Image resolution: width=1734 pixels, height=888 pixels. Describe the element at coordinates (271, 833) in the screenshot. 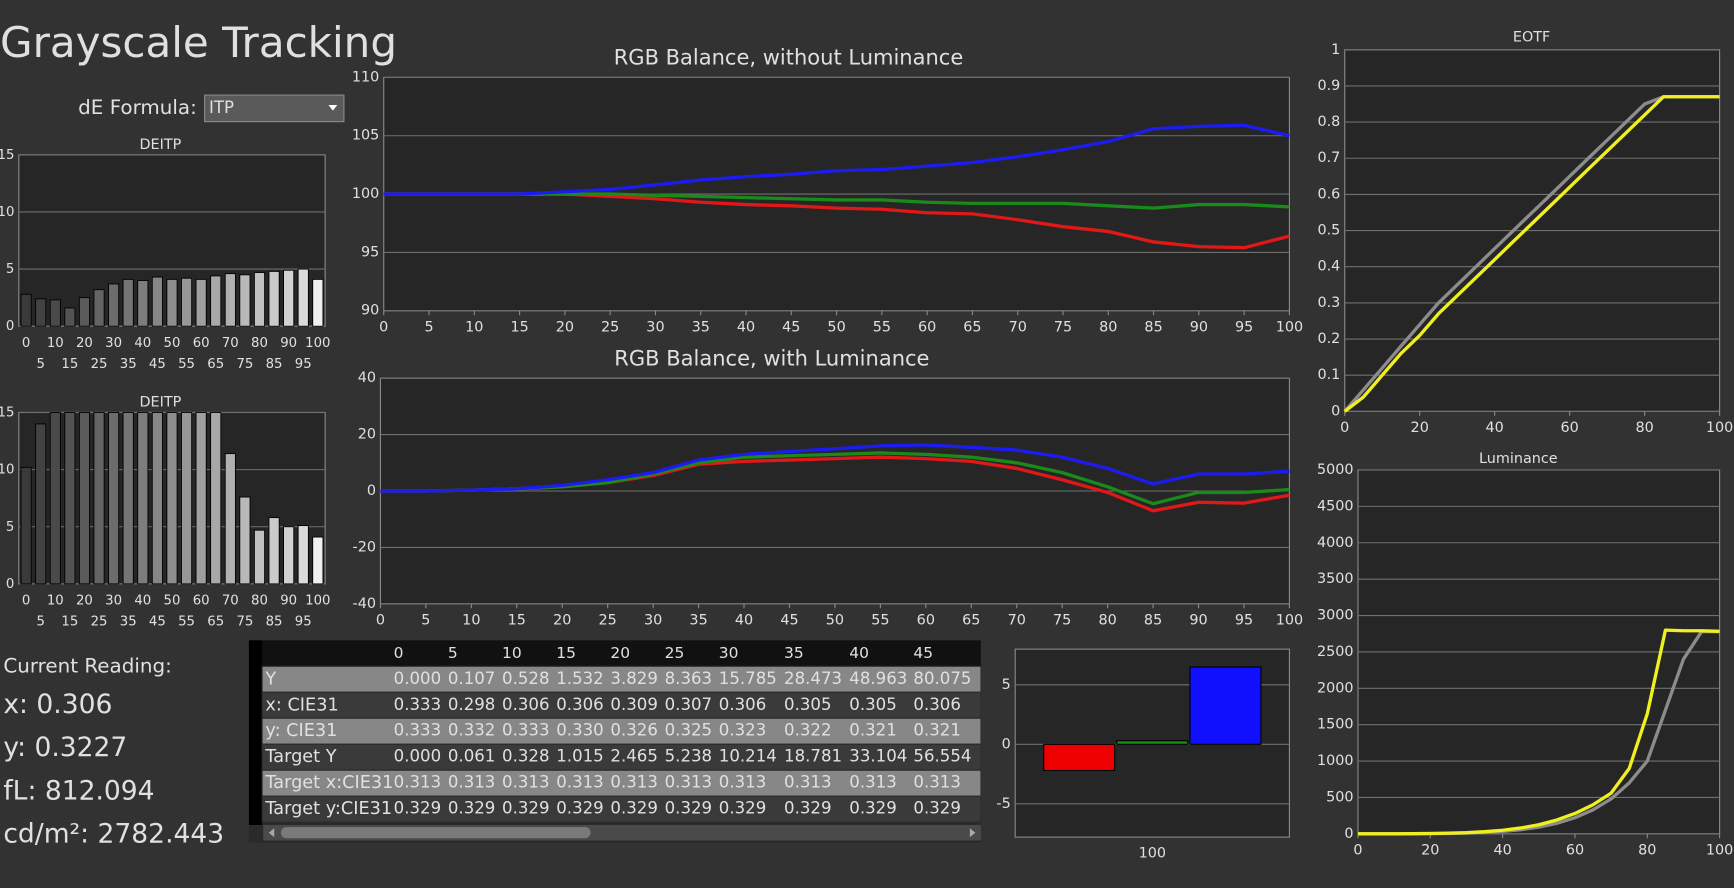

I see `scroll-left` at that location.